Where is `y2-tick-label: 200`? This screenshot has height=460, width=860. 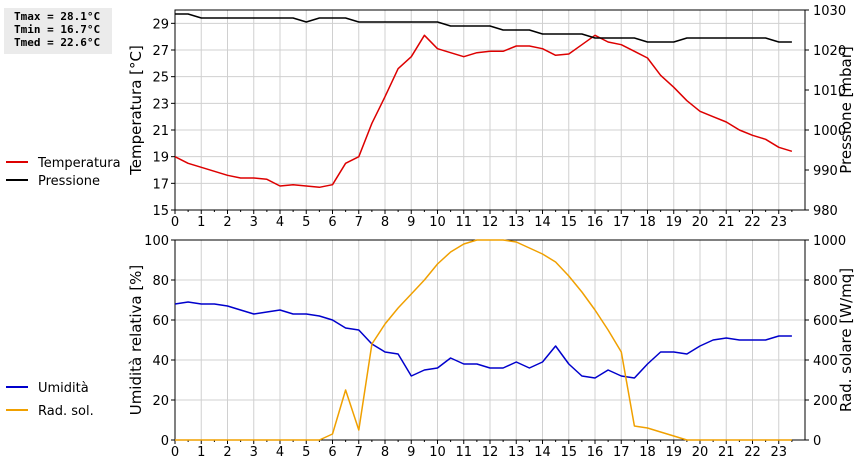 y2-tick-label: 200 is located at coordinates (825, 401).